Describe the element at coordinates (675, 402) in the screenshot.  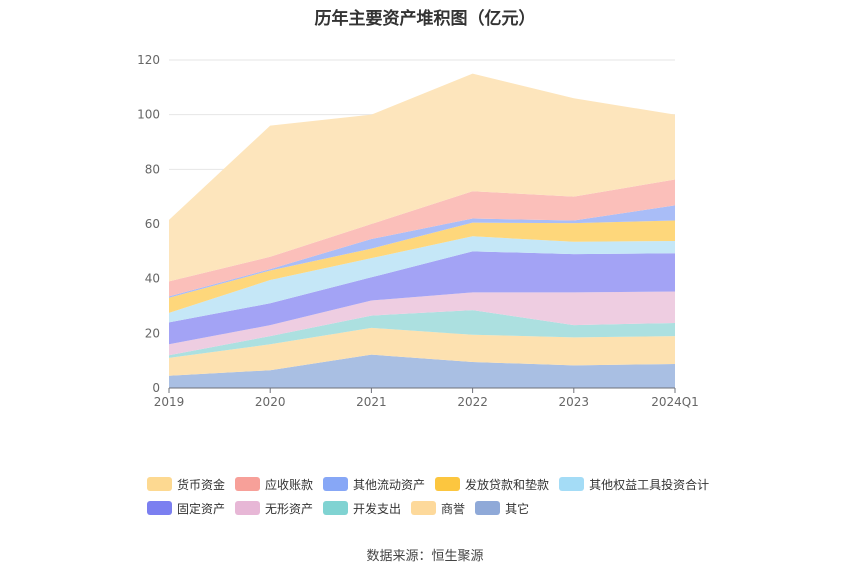
I see `x-tick-label: 2024Q1` at that location.